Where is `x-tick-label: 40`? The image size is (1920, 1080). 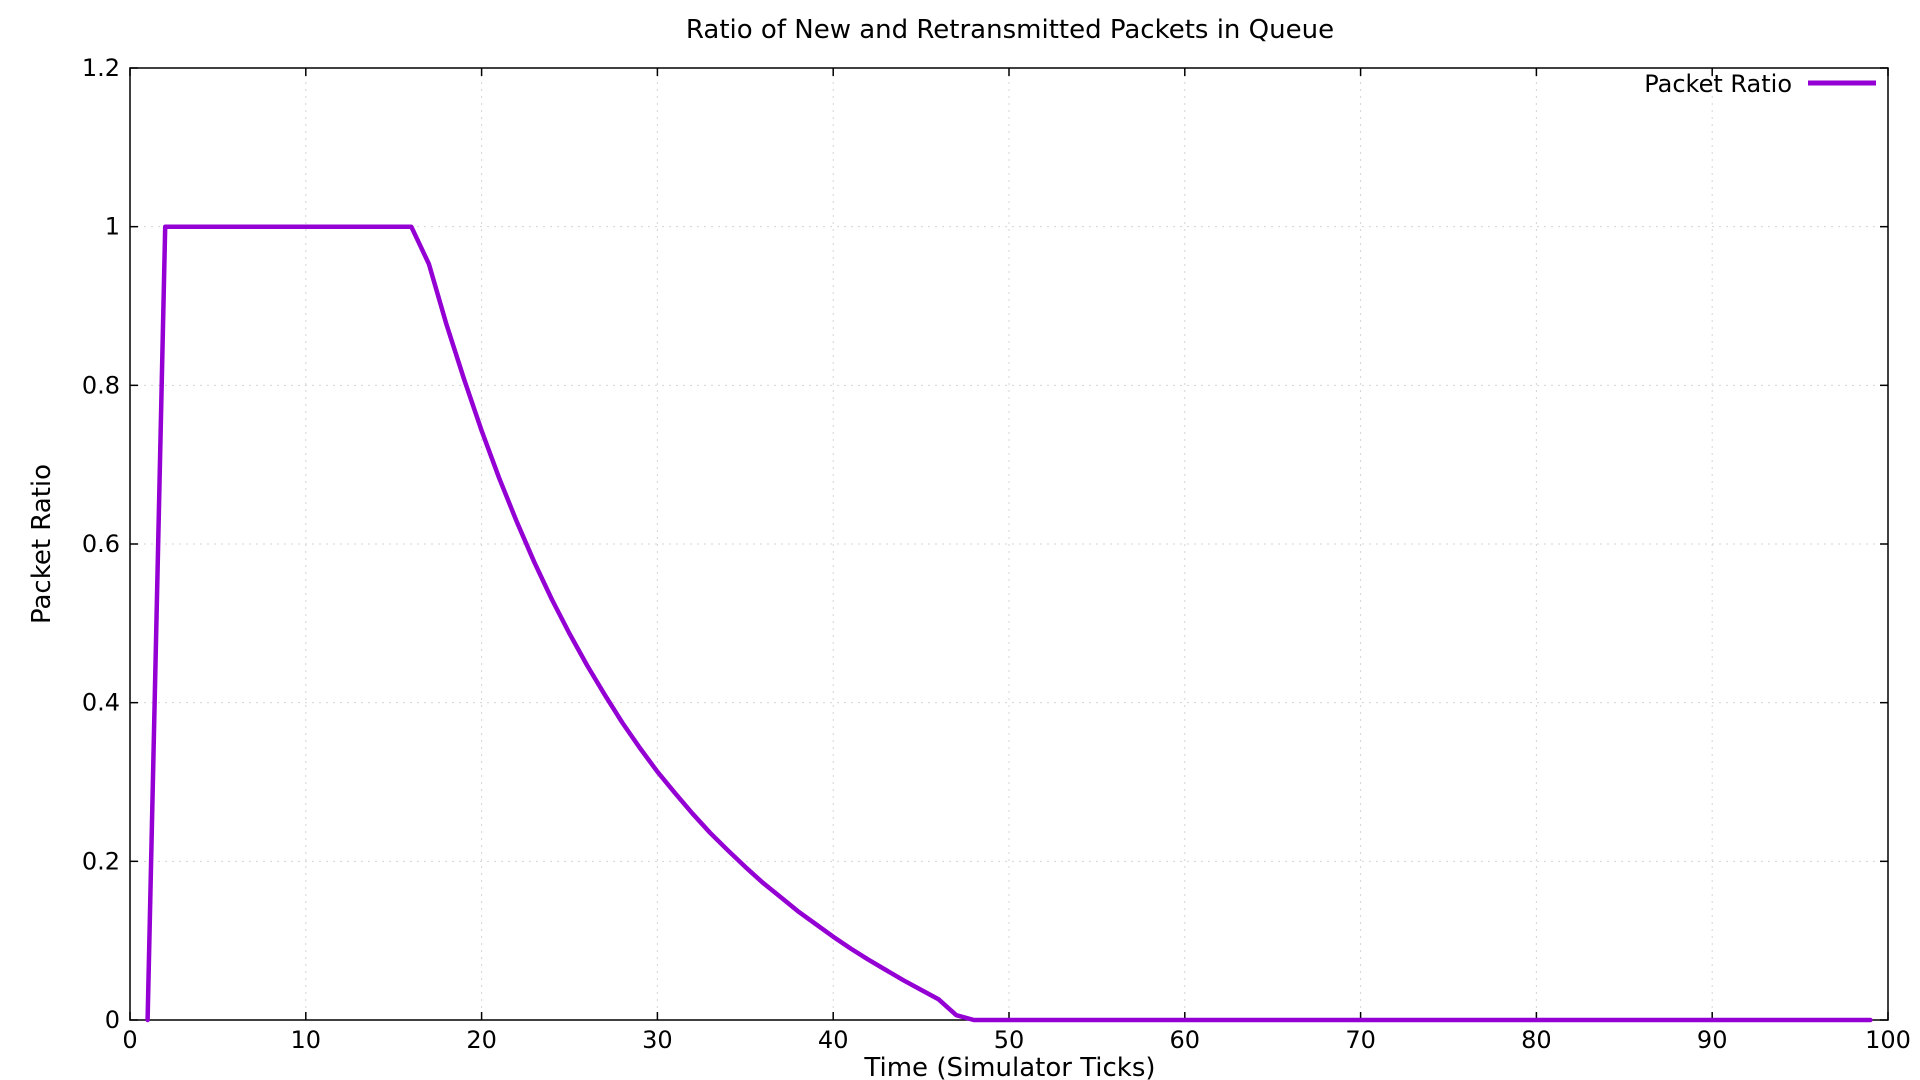 x-tick-label: 40 is located at coordinates (833, 1040).